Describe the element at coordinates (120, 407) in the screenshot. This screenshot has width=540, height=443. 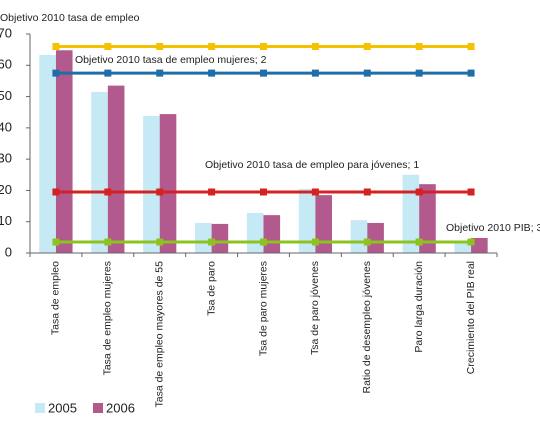
I see `legend-label: 2006` at that location.